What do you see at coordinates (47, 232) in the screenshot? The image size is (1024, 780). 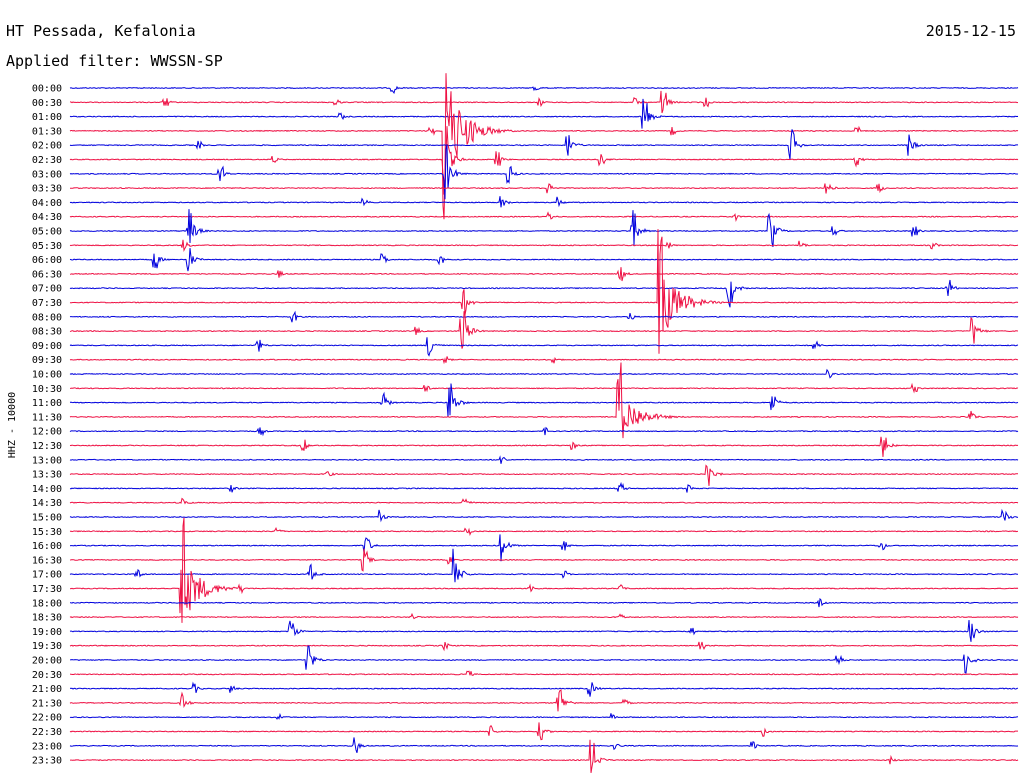 I see `time-label-0500: 05:00` at bounding box center [47, 232].